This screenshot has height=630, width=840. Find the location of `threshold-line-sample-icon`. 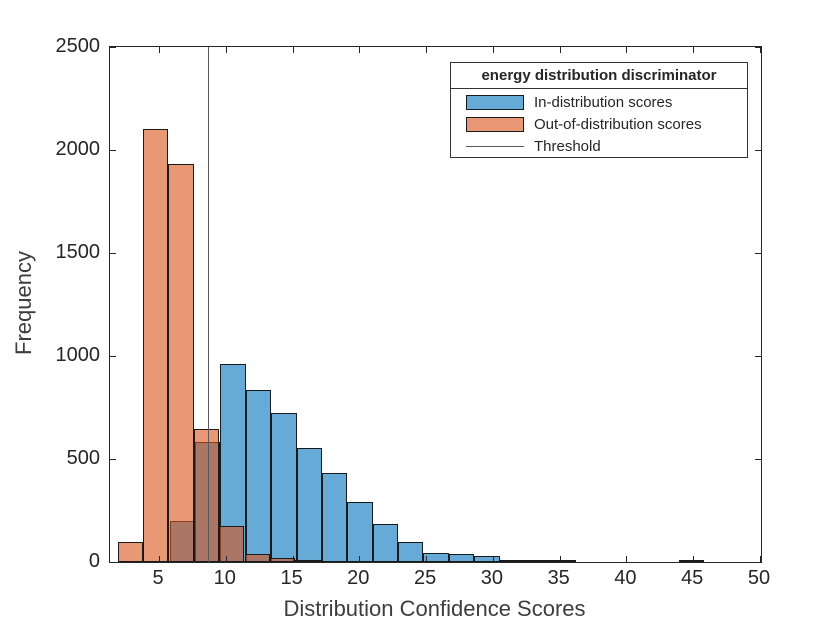

threshold-line-sample-icon is located at coordinates (495, 146).